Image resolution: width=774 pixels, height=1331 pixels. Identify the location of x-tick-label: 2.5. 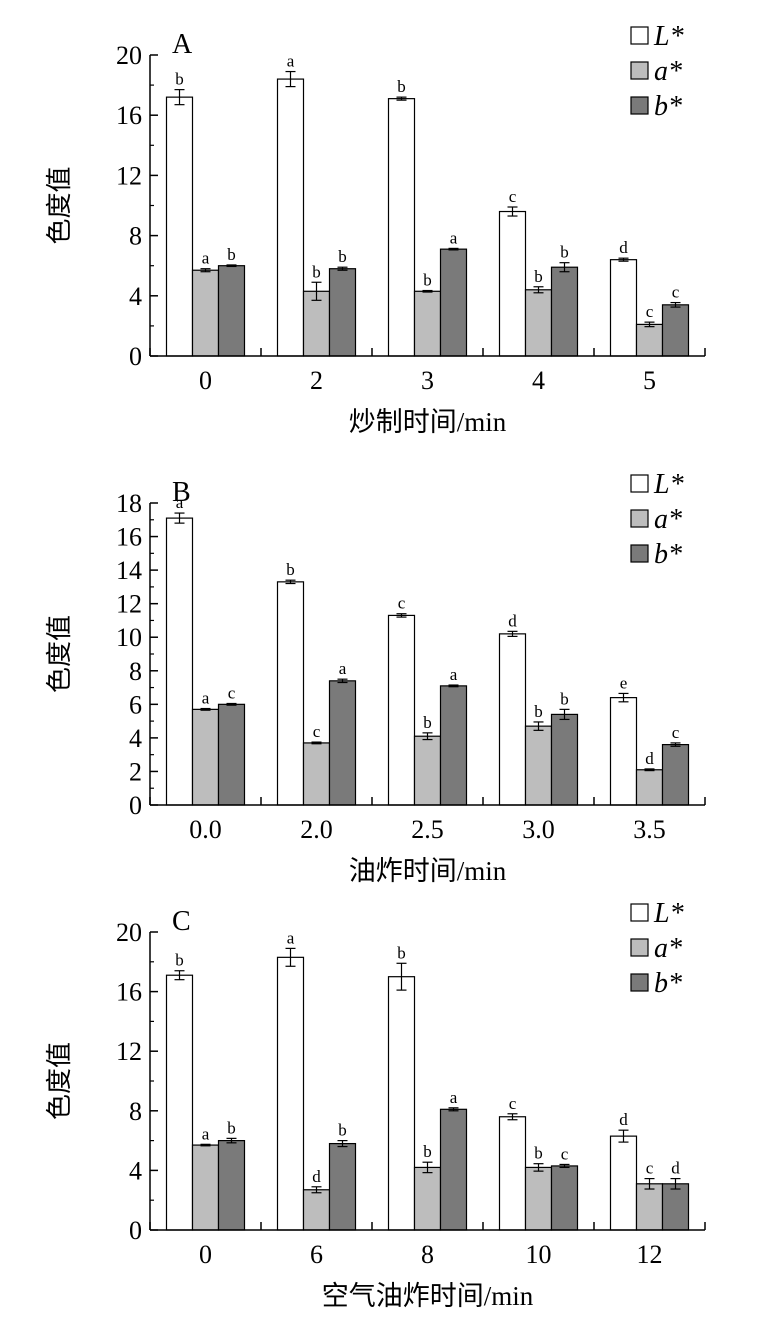
(427, 829).